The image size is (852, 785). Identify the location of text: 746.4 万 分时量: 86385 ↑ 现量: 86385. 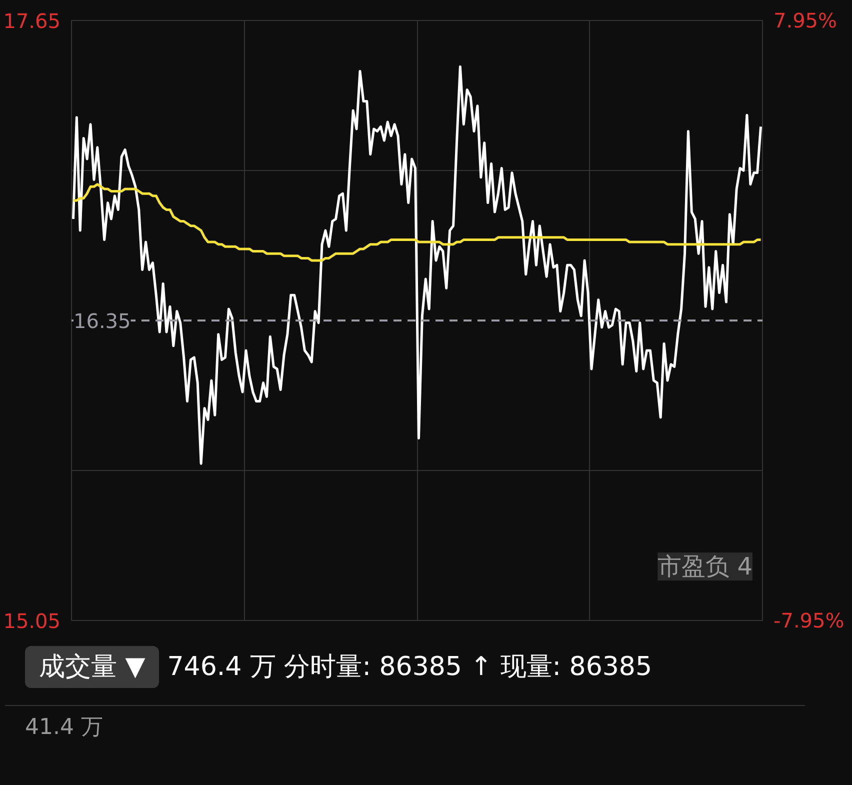
(409, 667).